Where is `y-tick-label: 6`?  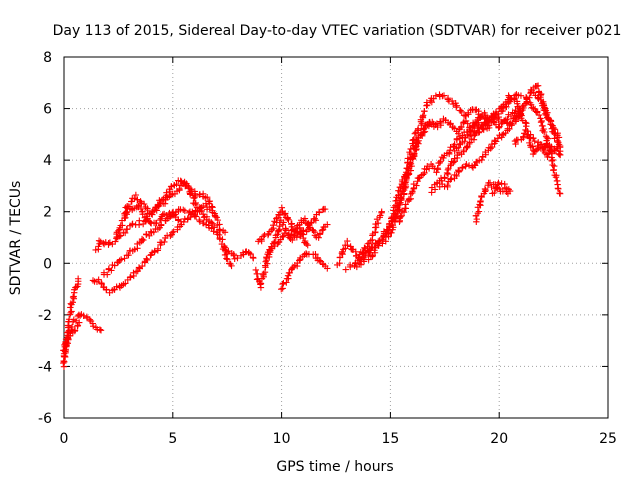
y-tick-label: 6 is located at coordinates (47, 110).